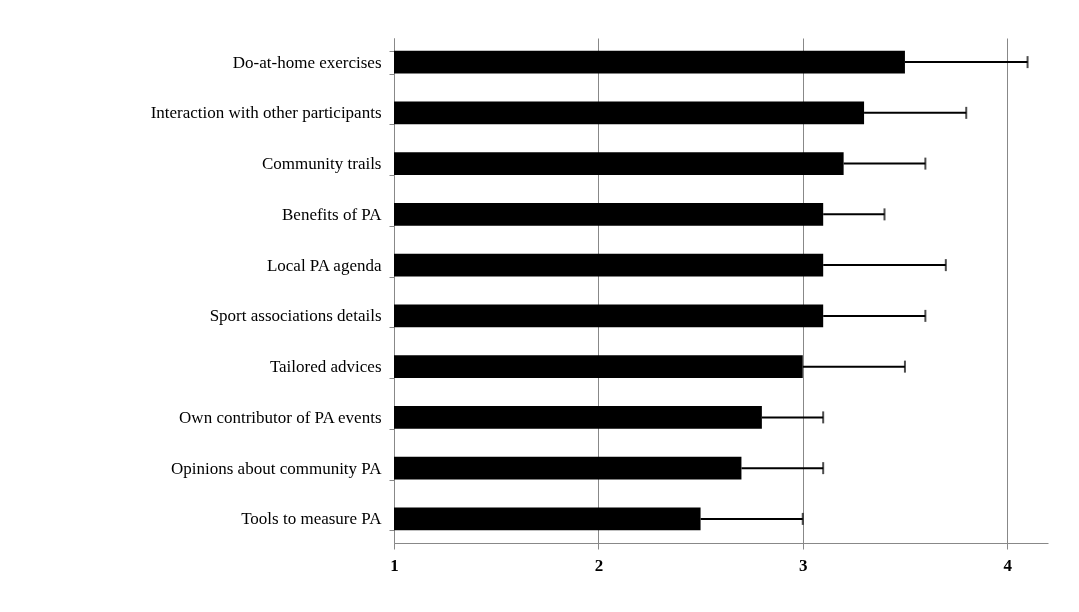 The image size is (1079, 612). Describe the element at coordinates (277, 468) in the screenshot. I see `y-tick-label: Opinions about community PA` at that location.